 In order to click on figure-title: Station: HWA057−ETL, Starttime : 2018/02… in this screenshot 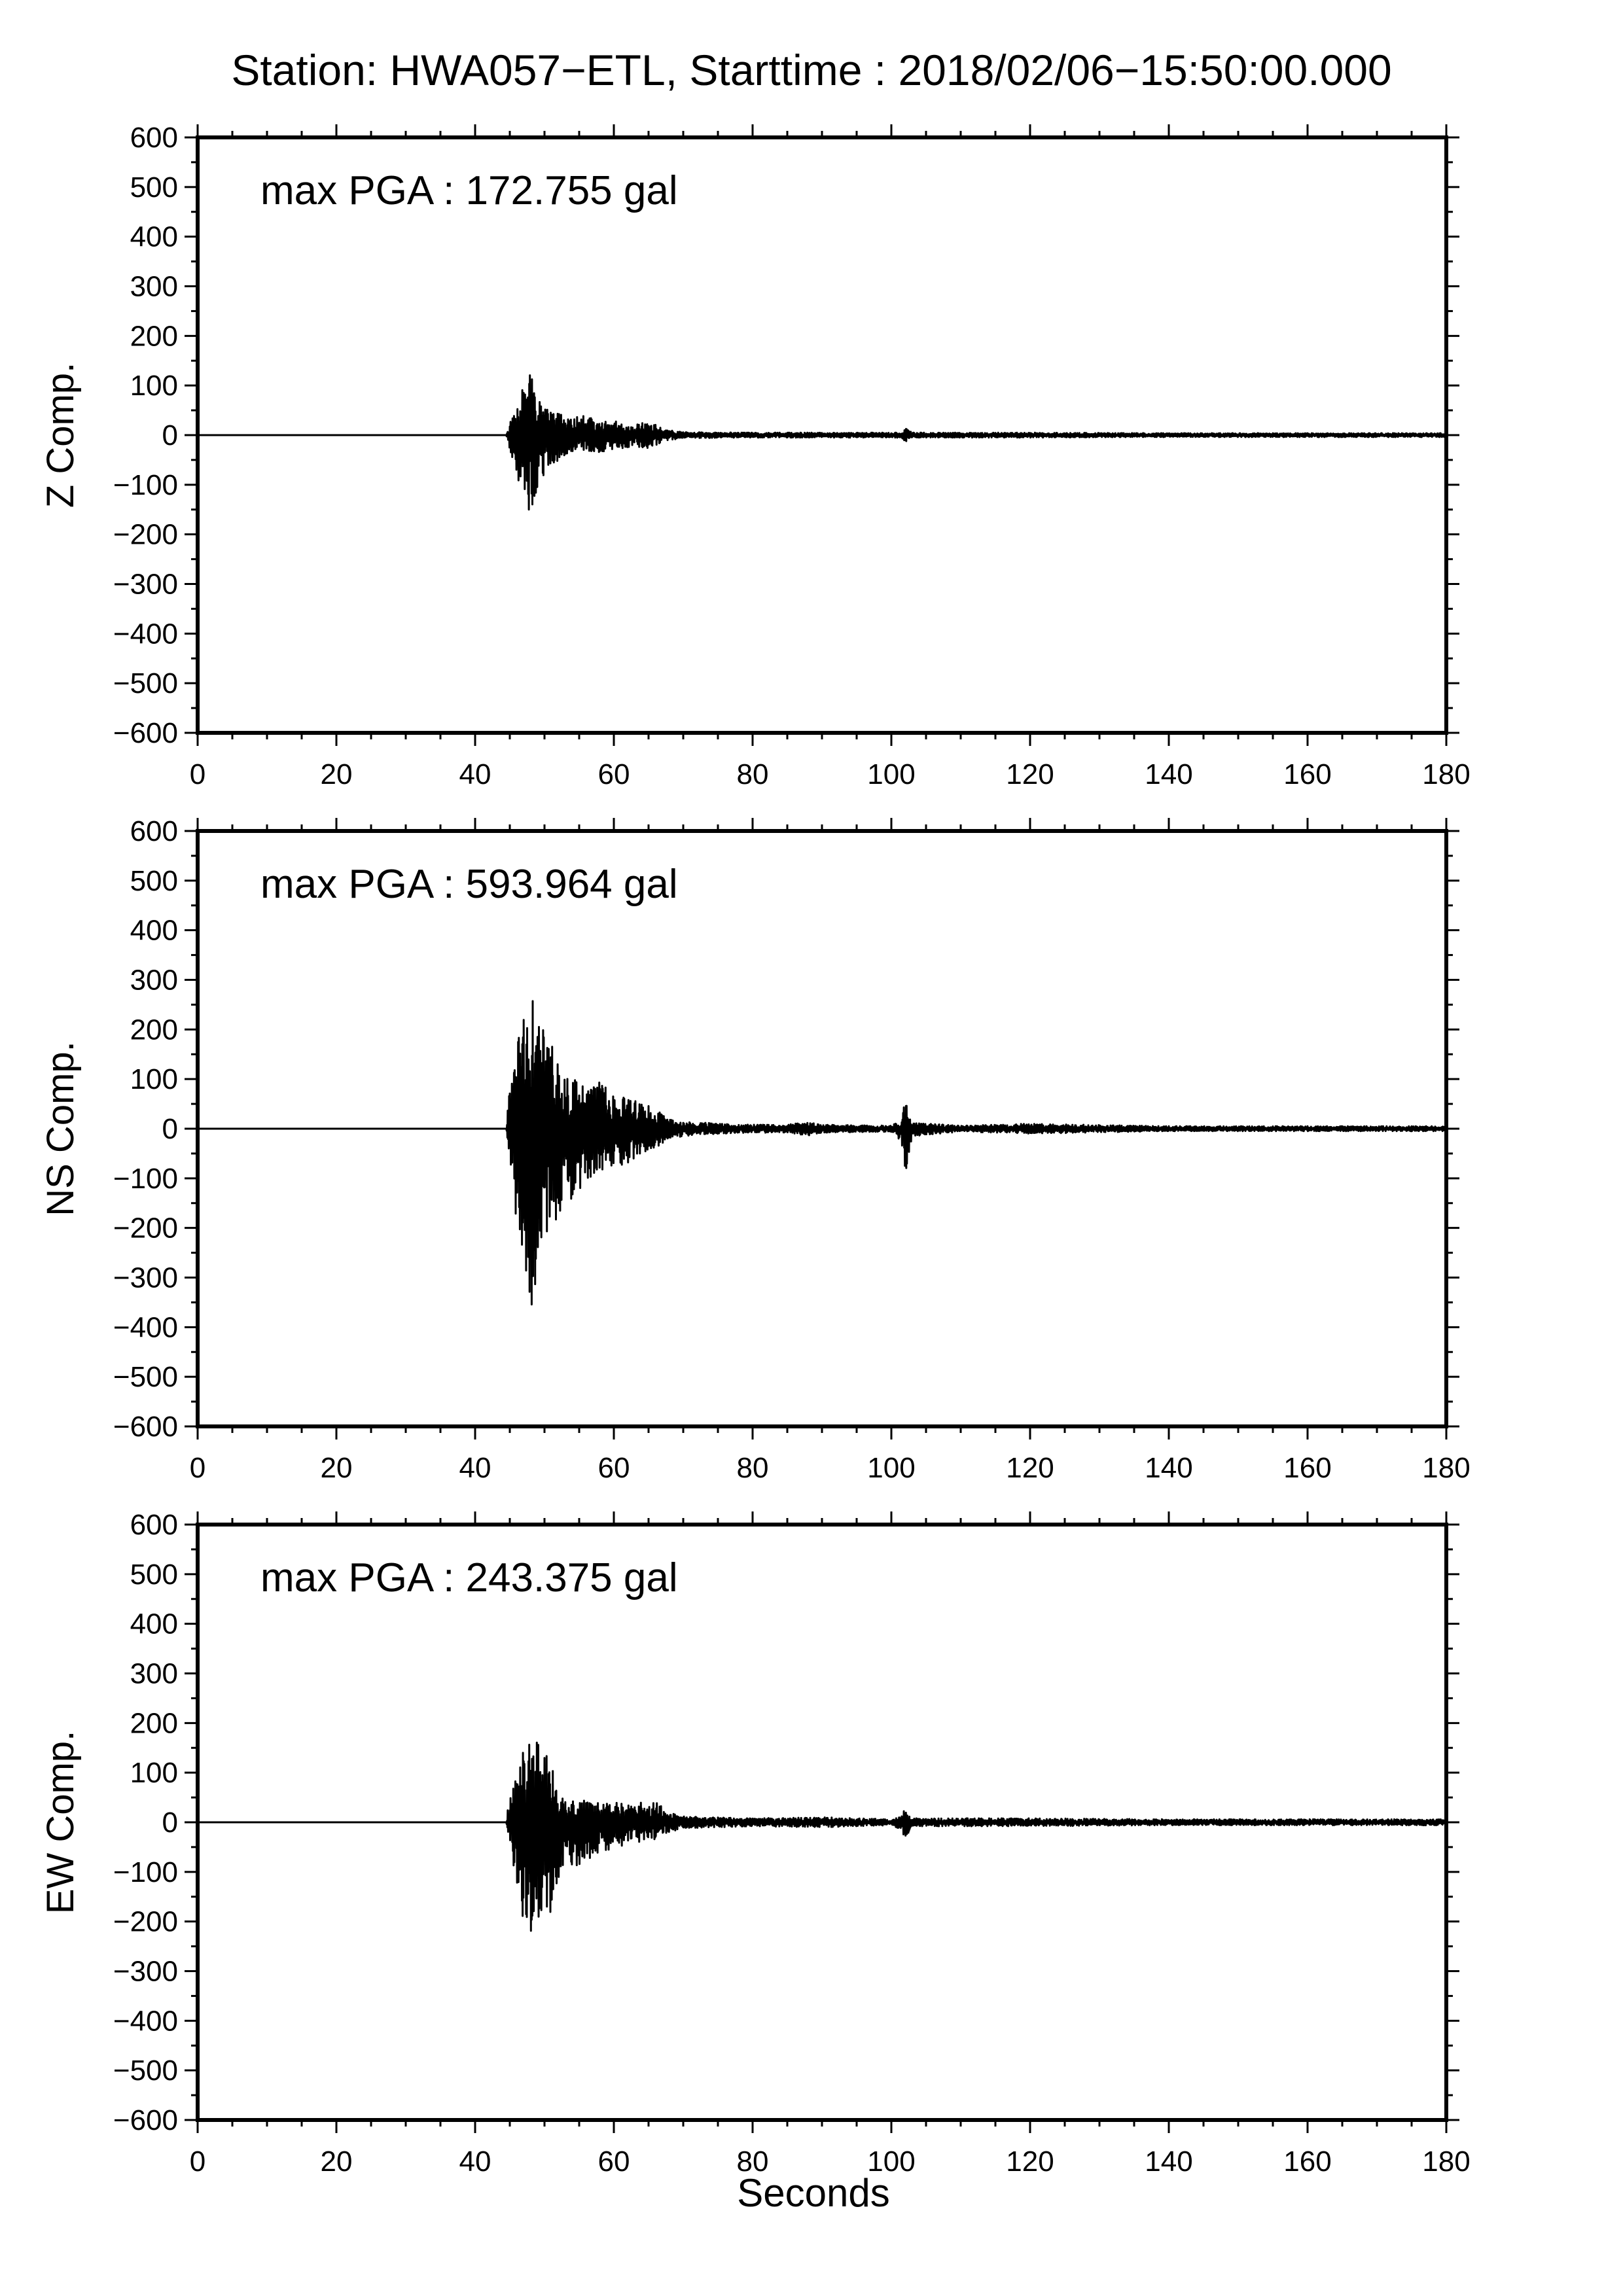, I will do `click(811, 70)`.